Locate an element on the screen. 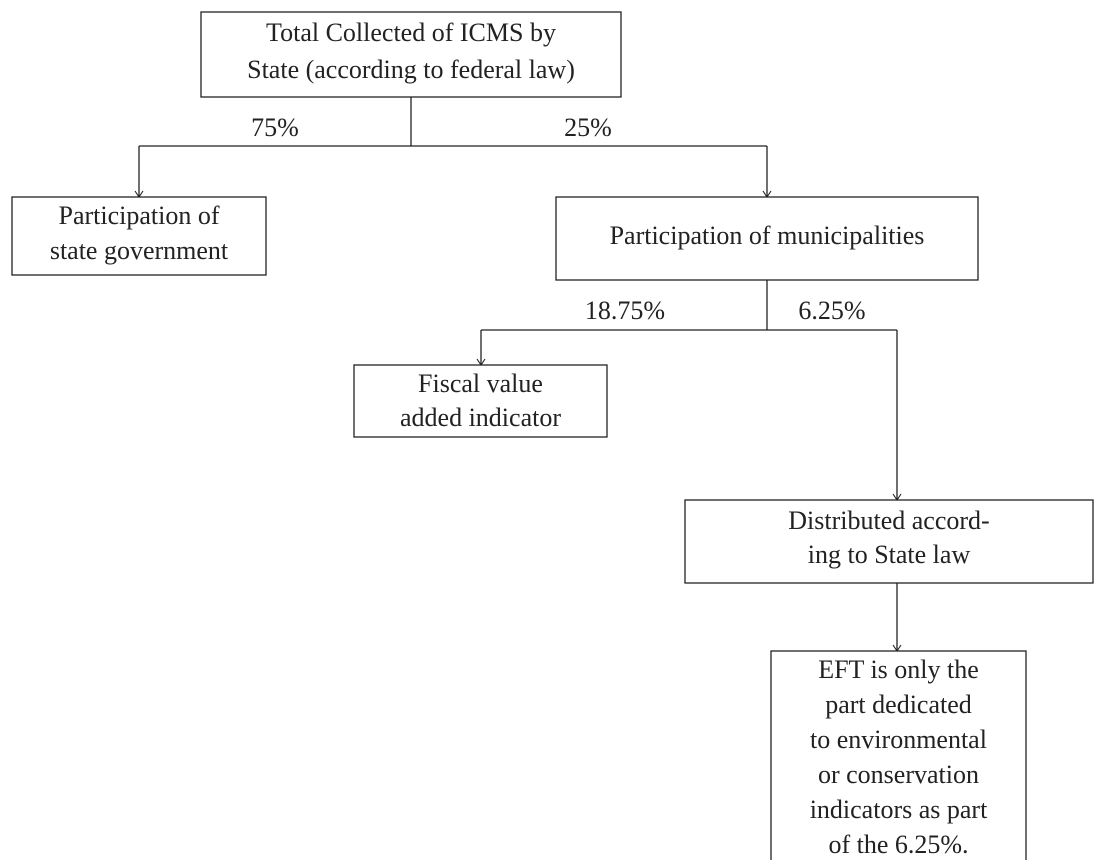  node-label: state government is located at coordinates (139, 250).